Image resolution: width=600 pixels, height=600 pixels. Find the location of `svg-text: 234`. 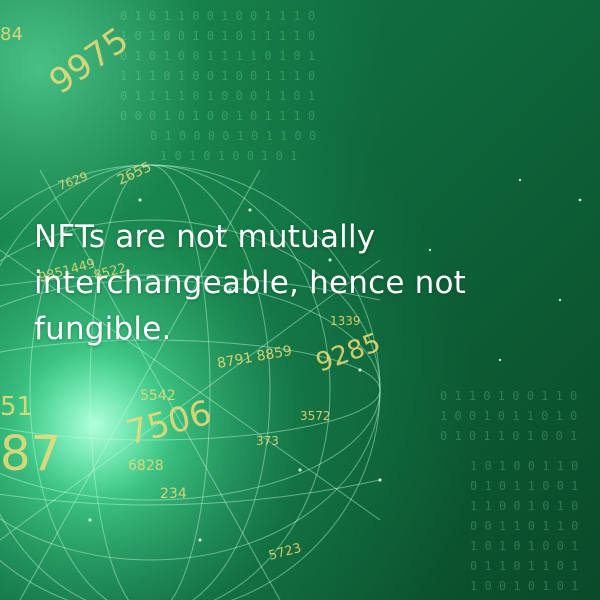

svg-text: 234 is located at coordinates (173, 494).